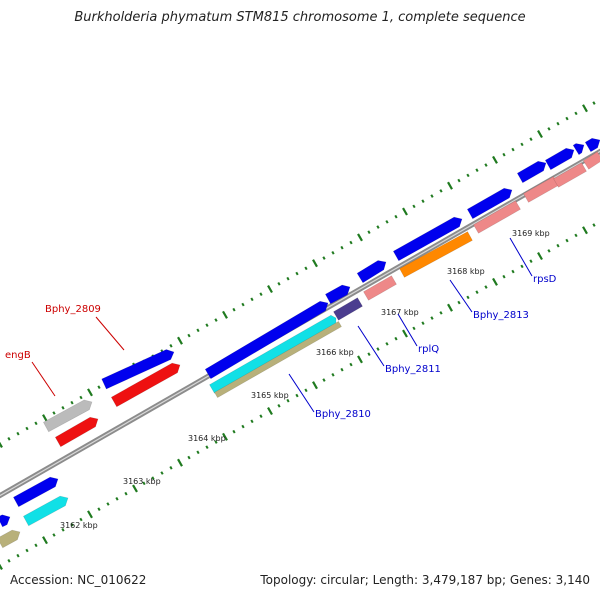 This screenshot has width=600, height=600. What do you see at coordinates (545, 279) in the screenshot?
I see `gene-label-rpsD: rpsD` at bounding box center [545, 279].